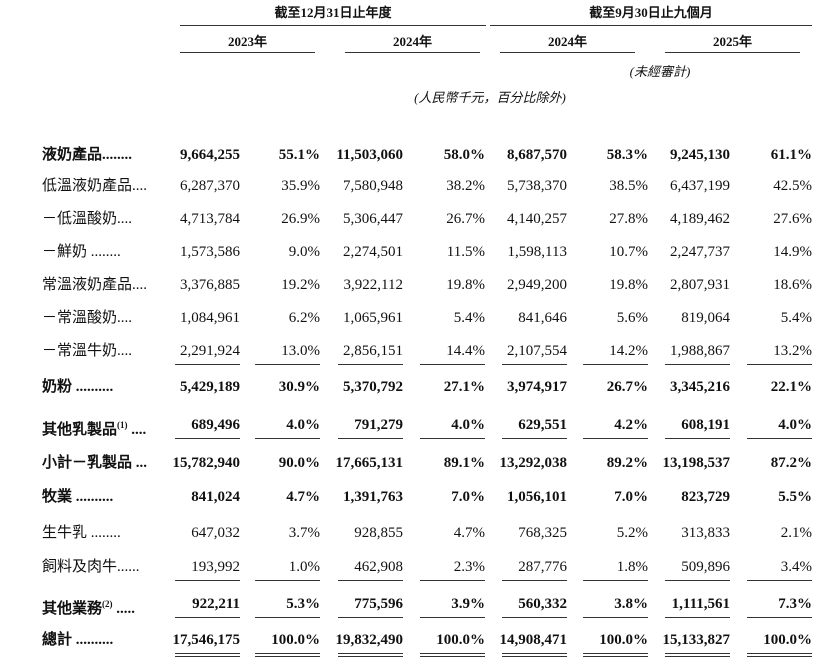 This screenshot has height=665, width=831. What do you see at coordinates (464, 387) in the screenshot?
I see `percent-cell: 27.1%` at bounding box center [464, 387].